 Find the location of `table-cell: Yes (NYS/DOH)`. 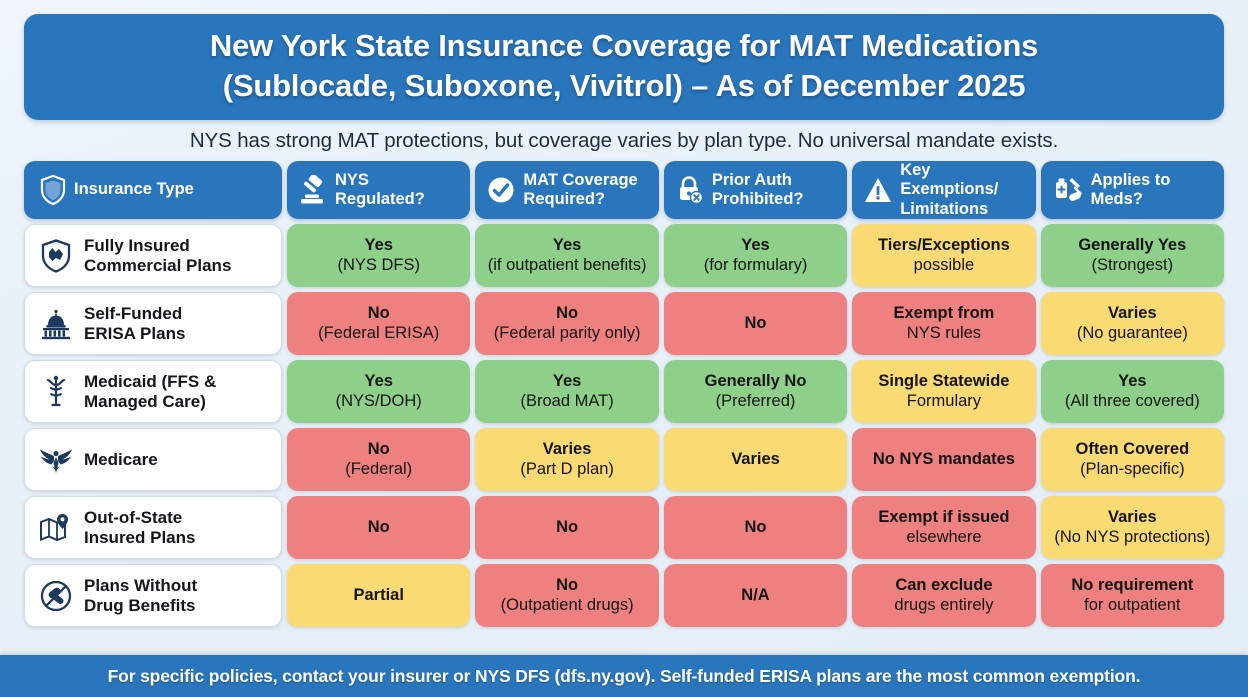

table-cell: Yes (NYS/DOH) is located at coordinates (379, 391).